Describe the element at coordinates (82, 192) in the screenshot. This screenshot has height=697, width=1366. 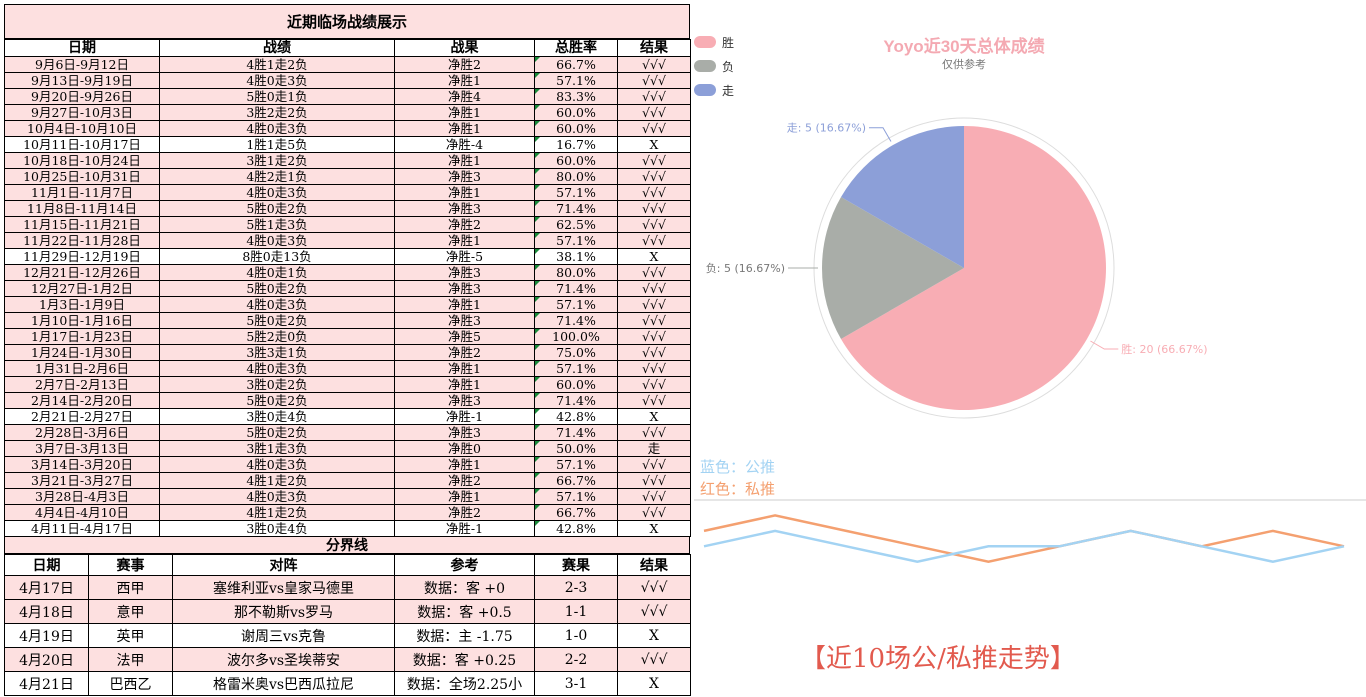
I see `date-cell: 11月1日-11月7日` at that location.